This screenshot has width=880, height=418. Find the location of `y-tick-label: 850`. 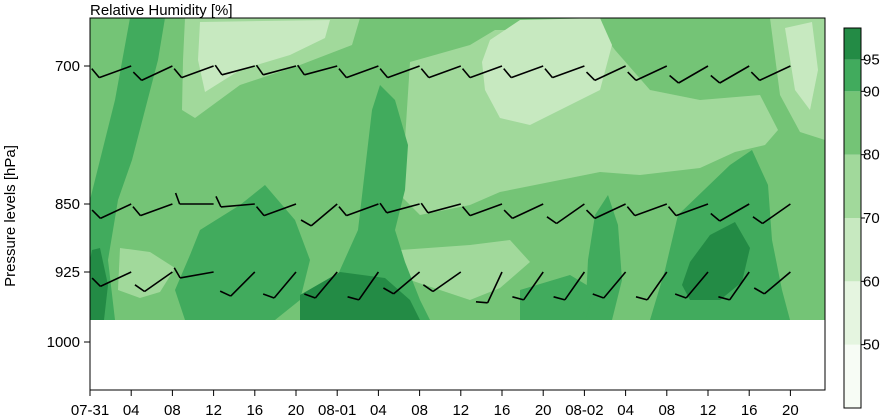

y-tick-label: 850 is located at coordinates (67, 204).